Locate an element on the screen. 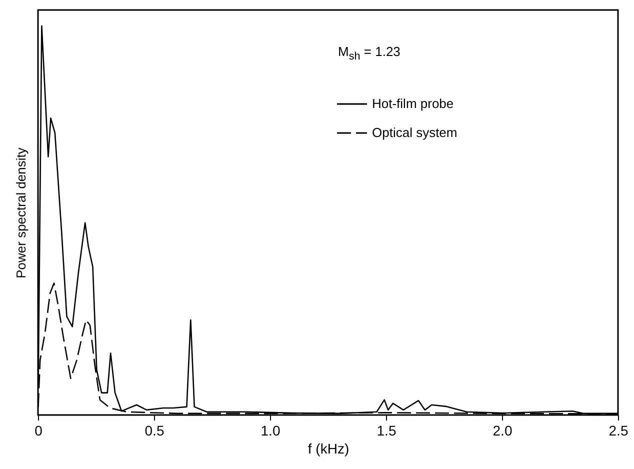  x-tick-label: 1.0 is located at coordinates (270, 430).